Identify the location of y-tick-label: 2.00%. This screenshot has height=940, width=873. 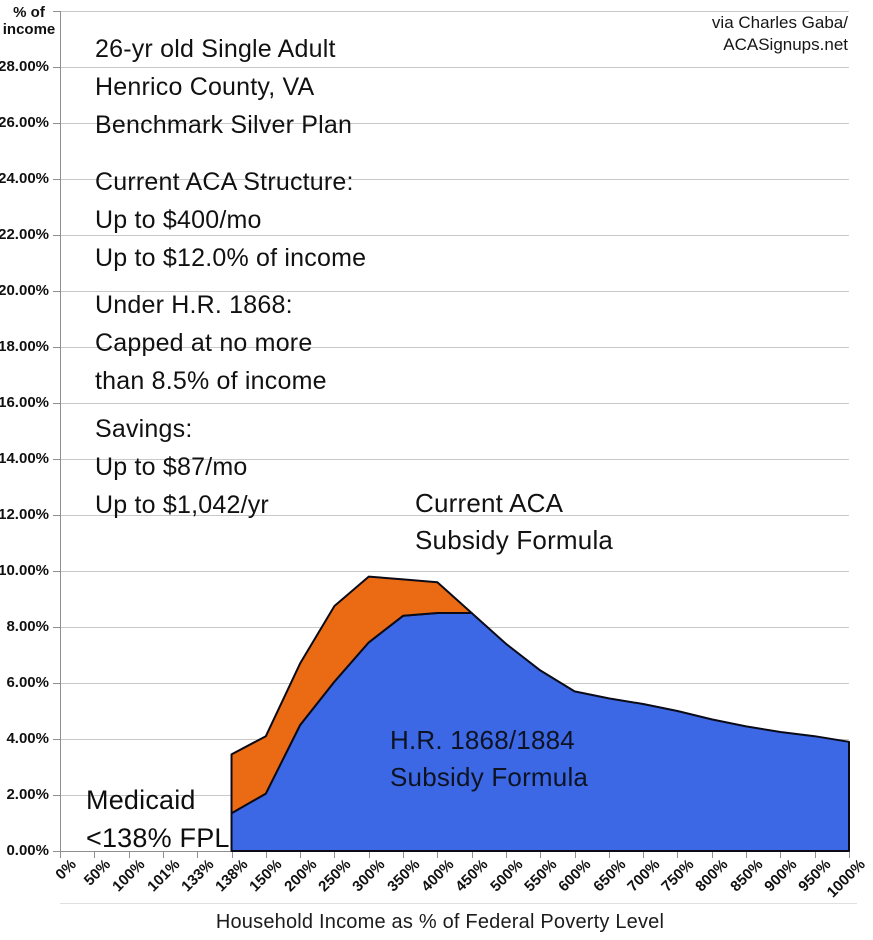
(27, 794).